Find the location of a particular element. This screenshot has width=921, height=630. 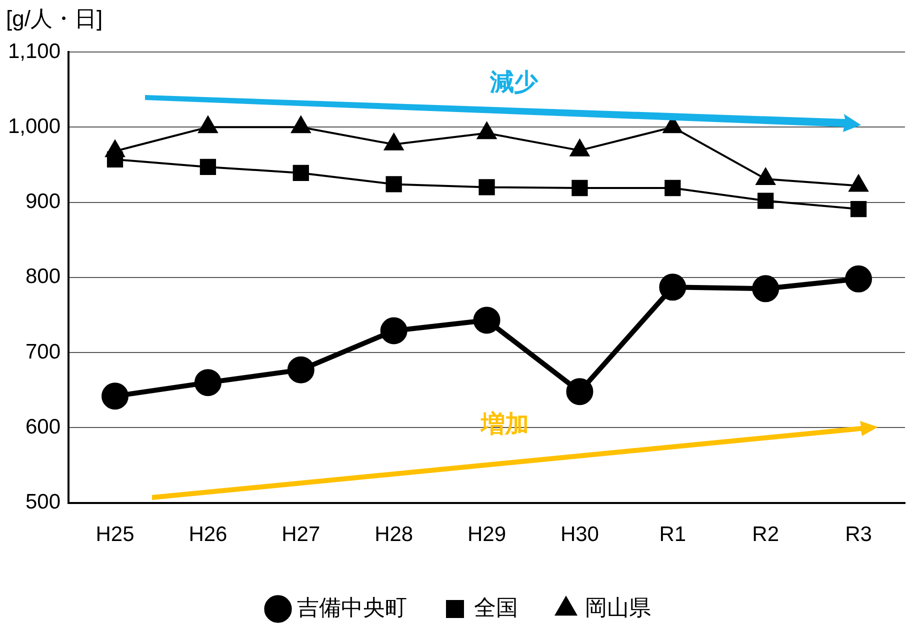

legend-label: 全国 is located at coordinates (496, 607).